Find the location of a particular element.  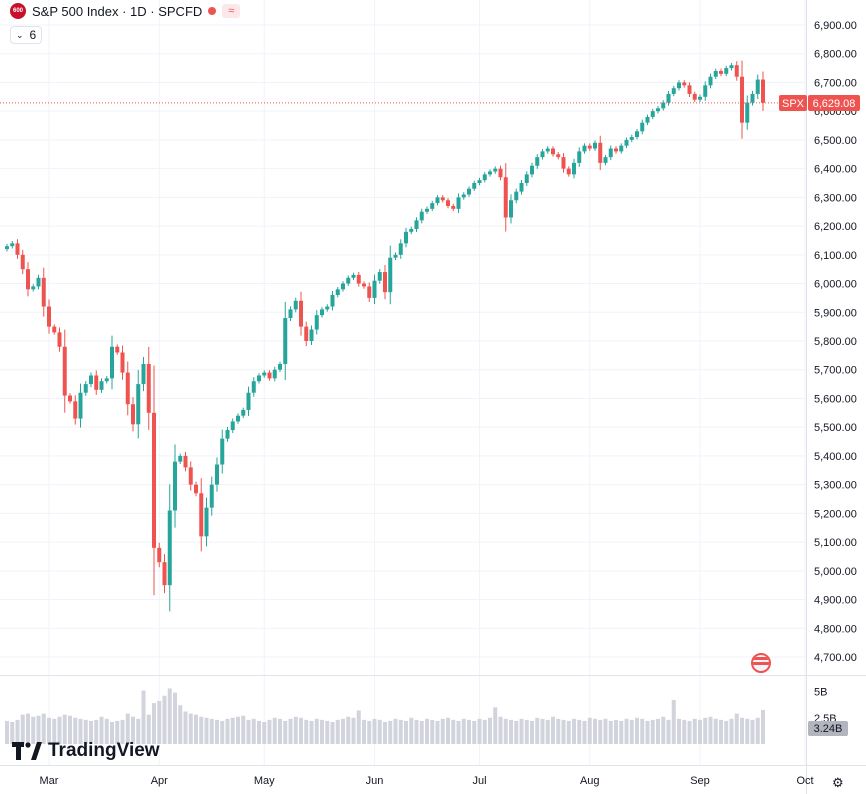

price-tick-label: 4,900.00 is located at coordinates (835, 601).